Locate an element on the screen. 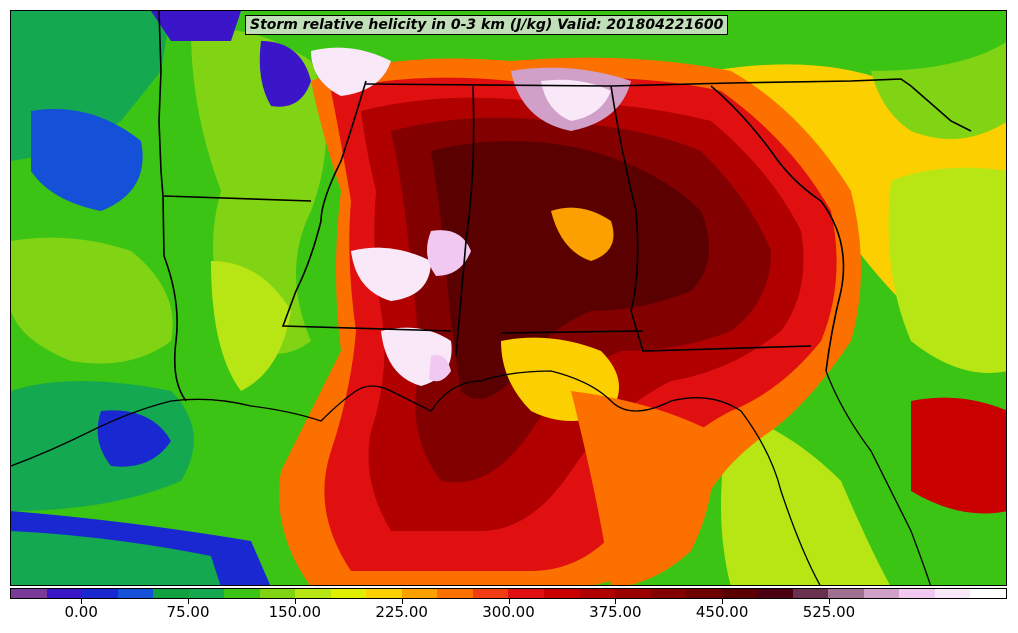 The image size is (1018, 633). colorbar-tick-label: 75.00 is located at coordinates (188, 612).